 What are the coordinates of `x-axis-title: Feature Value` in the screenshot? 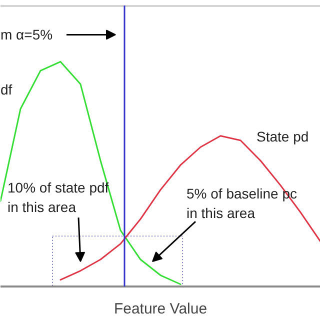 It's located at (161, 309).